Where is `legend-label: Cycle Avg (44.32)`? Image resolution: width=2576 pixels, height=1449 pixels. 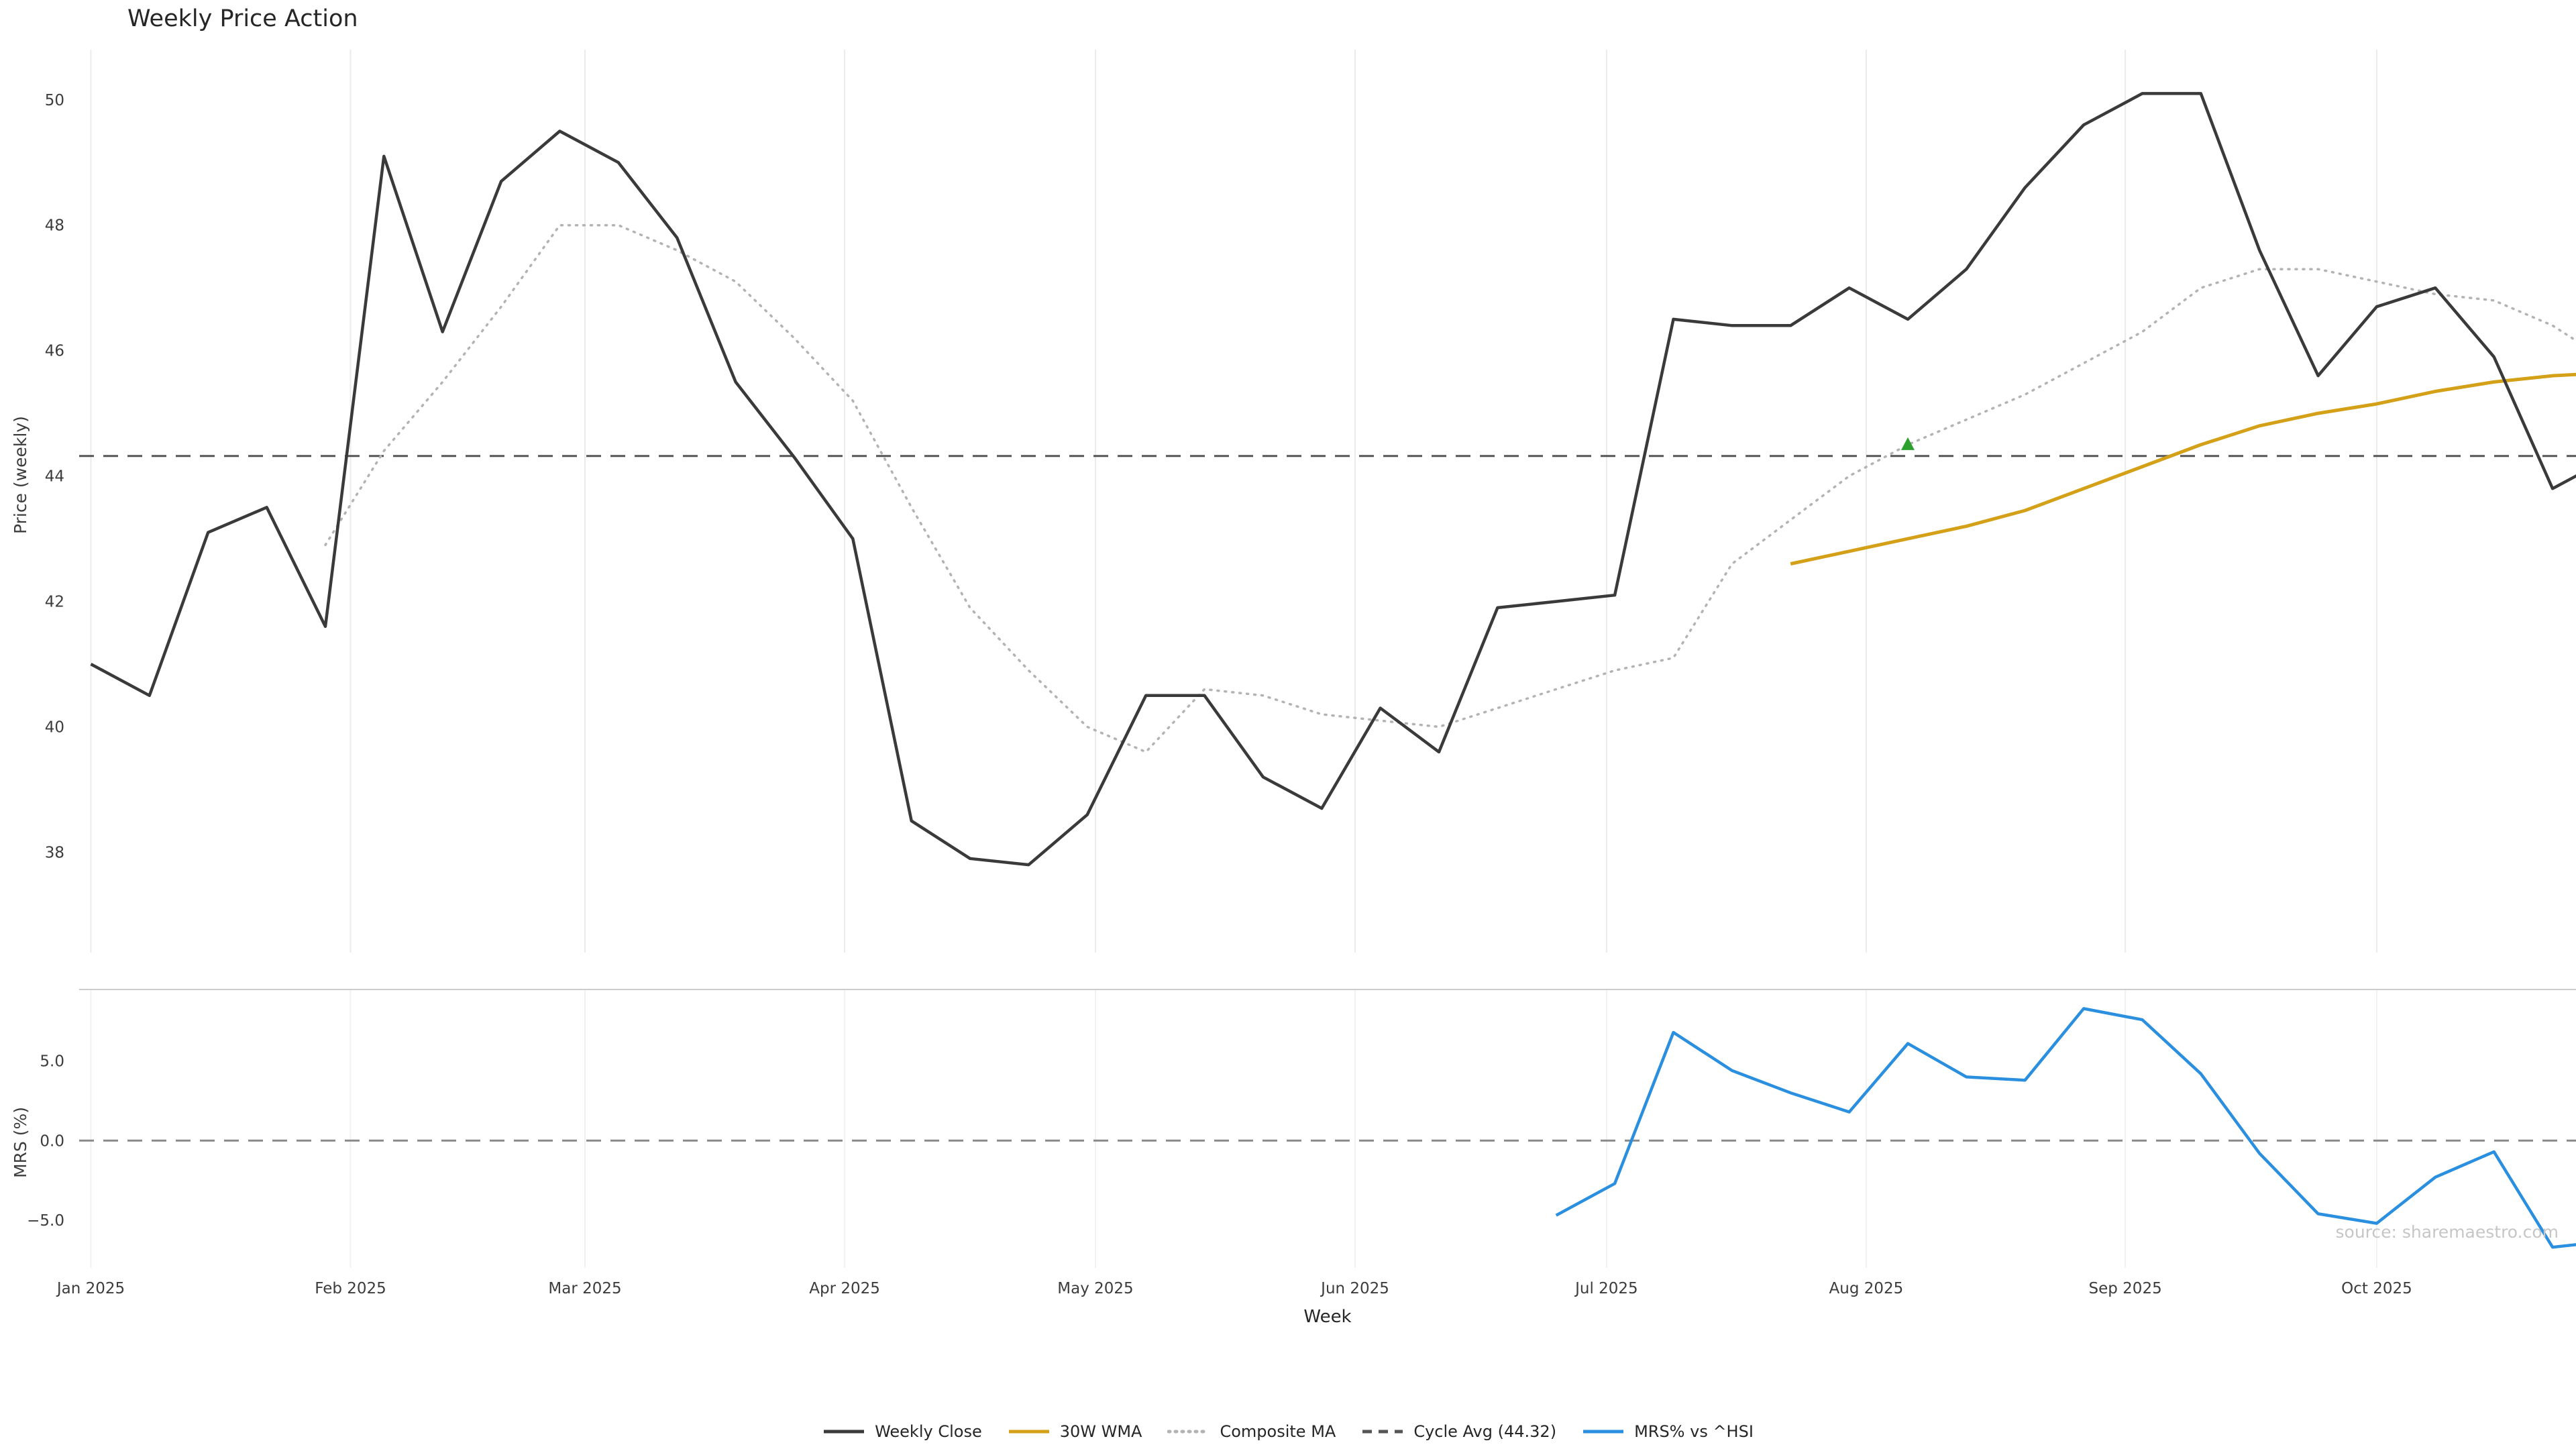
legend-label: Cycle Avg (44.32) is located at coordinates (1485, 1431).